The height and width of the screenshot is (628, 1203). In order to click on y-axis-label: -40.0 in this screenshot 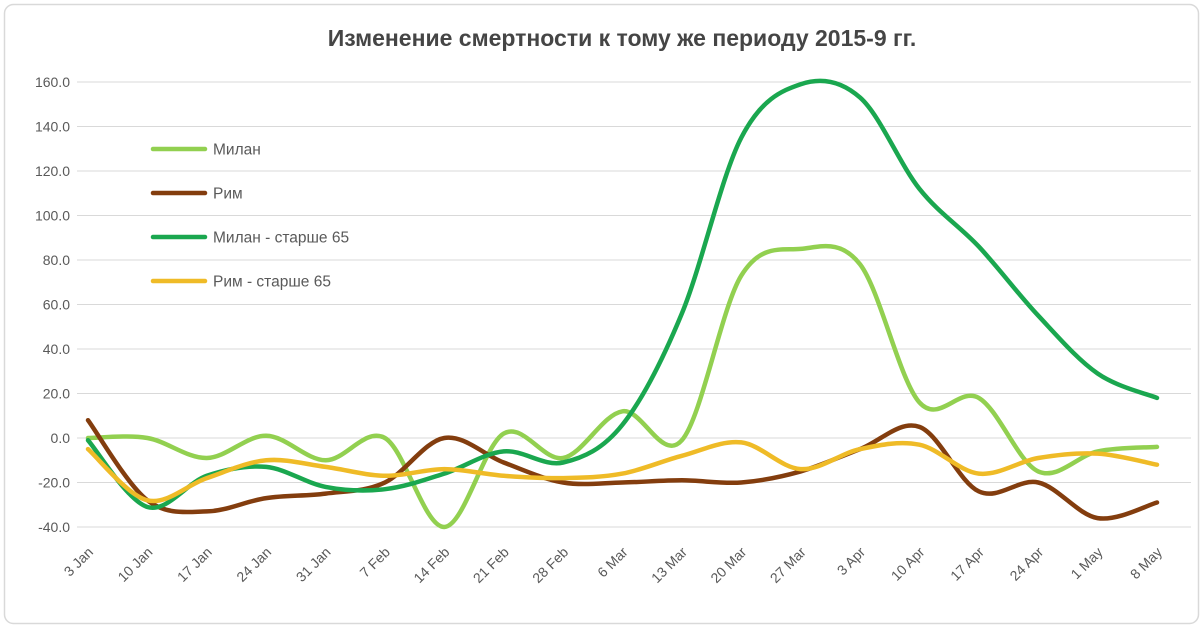, I will do `click(54, 527)`.